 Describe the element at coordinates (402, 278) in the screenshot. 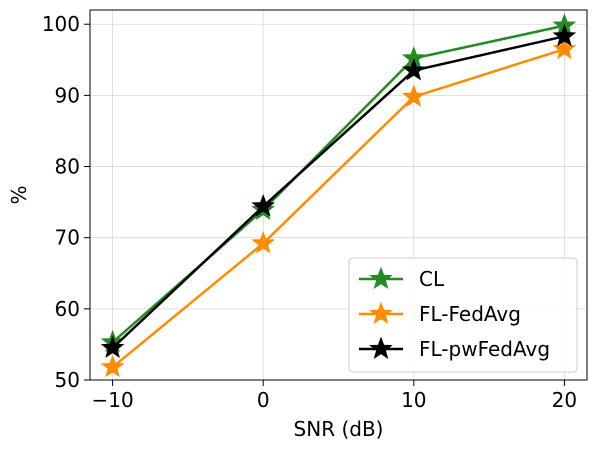

I see `legend-item: CL` at that location.